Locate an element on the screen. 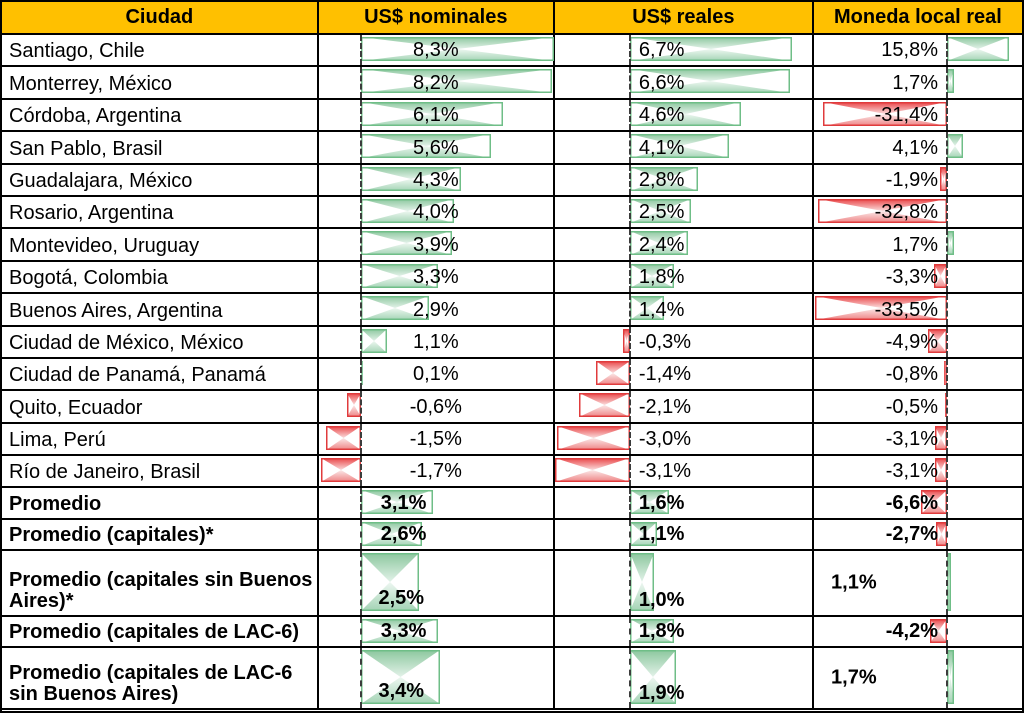 The height and width of the screenshot is (713, 1024). value-label: -31,4% is located at coordinates (906, 115).